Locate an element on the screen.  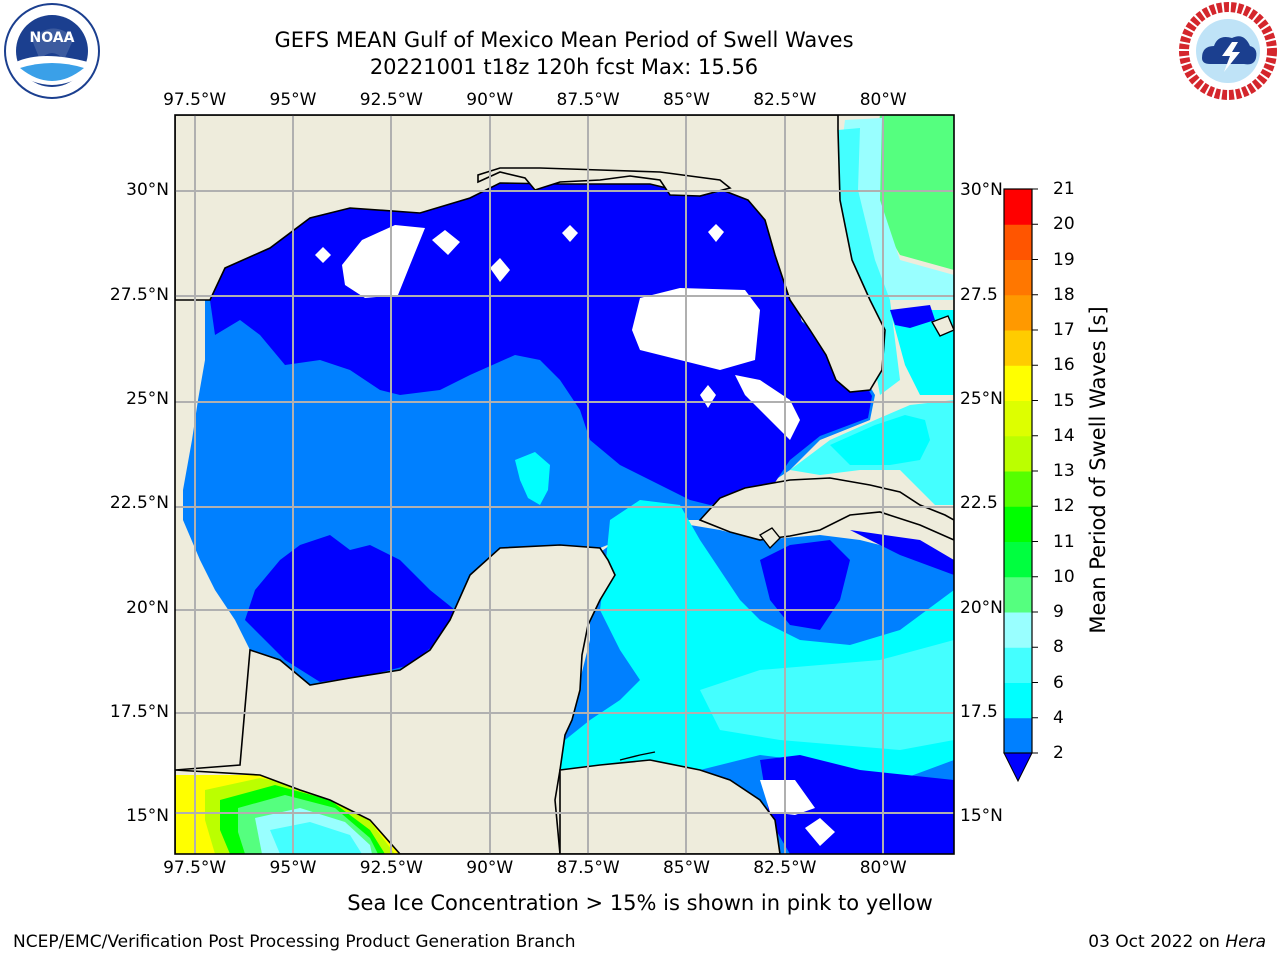
lon-tick-bottom: 90°W is located at coordinates (490, 868).